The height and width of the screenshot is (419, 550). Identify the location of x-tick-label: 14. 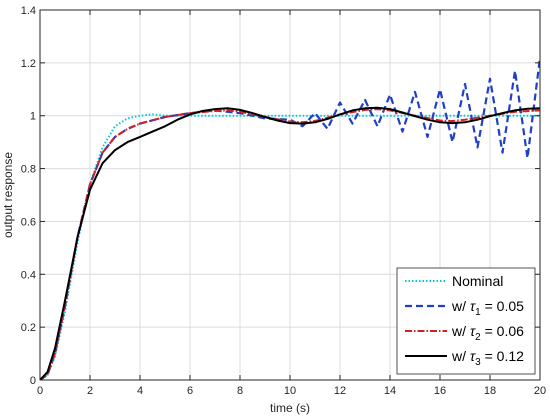
(390, 391).